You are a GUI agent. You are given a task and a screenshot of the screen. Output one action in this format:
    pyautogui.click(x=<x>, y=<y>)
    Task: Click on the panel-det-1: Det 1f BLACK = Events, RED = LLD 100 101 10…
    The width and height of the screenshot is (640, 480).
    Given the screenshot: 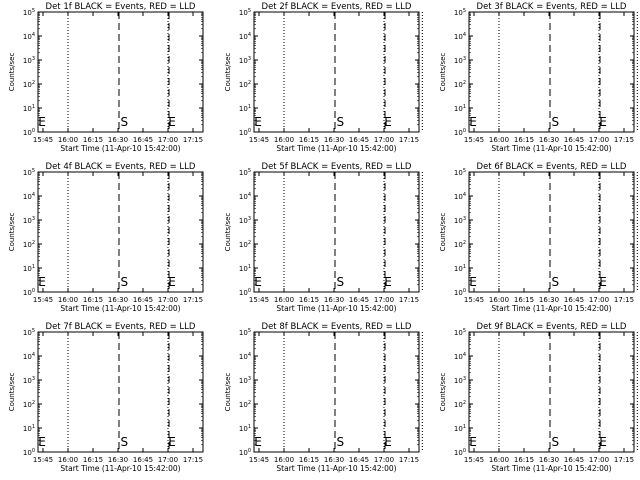 What is the action you would take?
    pyautogui.click(x=106, y=77)
    